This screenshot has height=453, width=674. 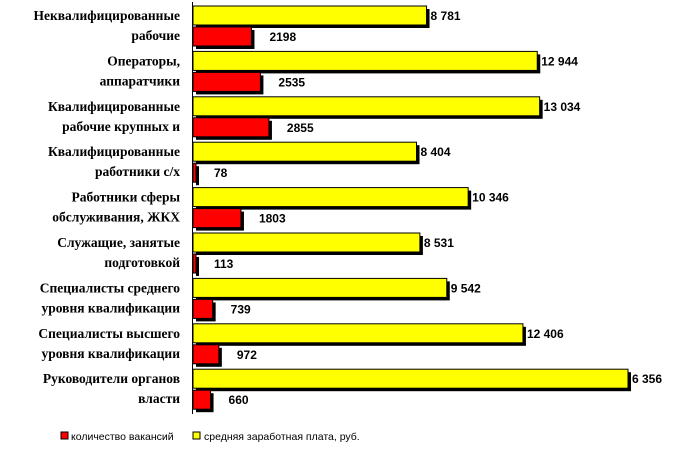 I want to click on category-label: Работники сферы обслуживания, ЖКХ, so click(x=116, y=207).